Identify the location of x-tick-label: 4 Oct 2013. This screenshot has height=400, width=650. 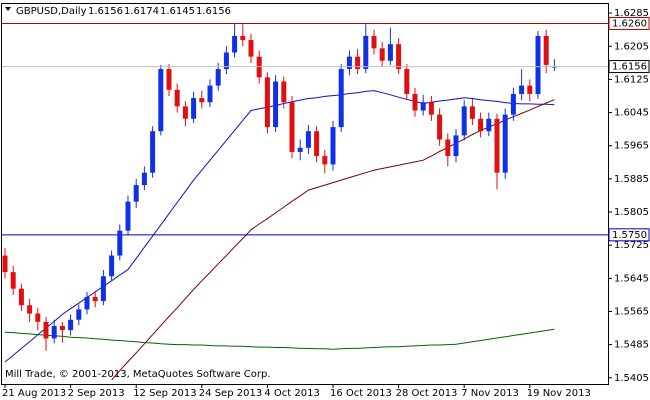
(291, 393).